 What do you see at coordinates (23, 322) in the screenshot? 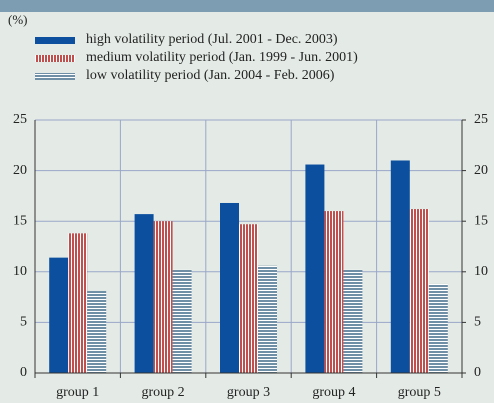
I see `y-tick-label: 5` at bounding box center [23, 322].